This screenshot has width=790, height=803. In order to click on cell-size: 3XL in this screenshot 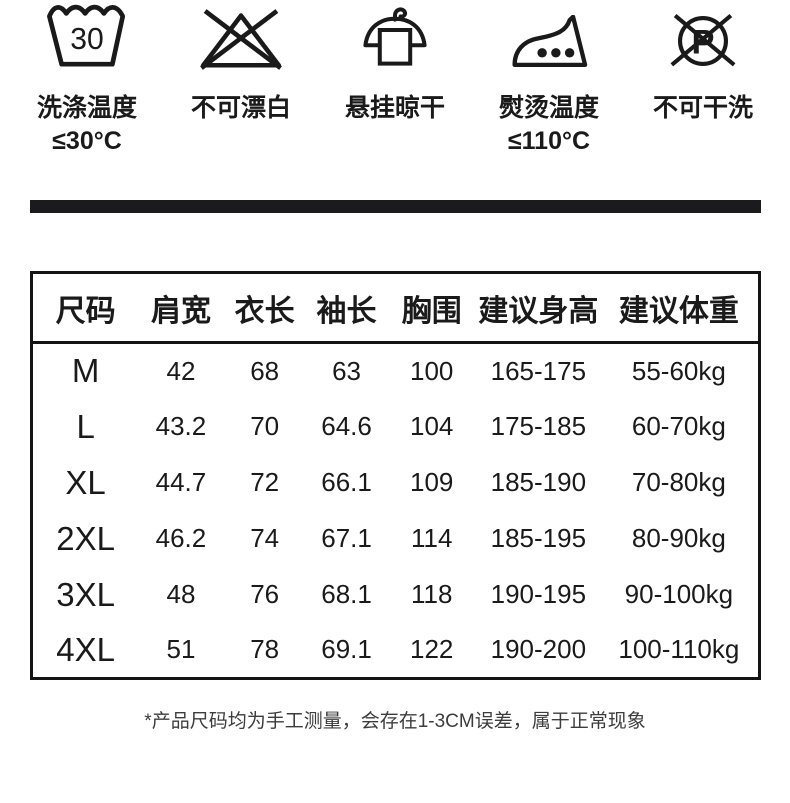, I will do `click(85, 594)`.